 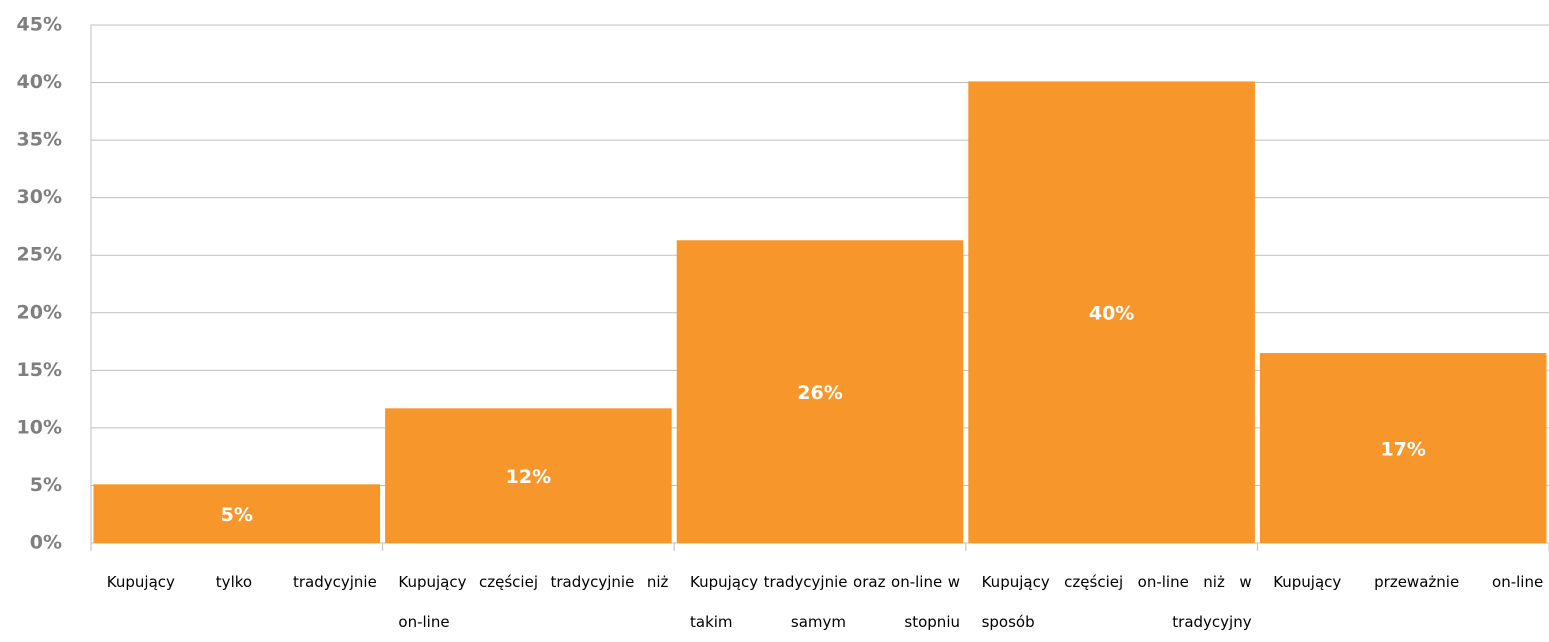 I want to click on data-label: 12%, so click(x=528, y=477).